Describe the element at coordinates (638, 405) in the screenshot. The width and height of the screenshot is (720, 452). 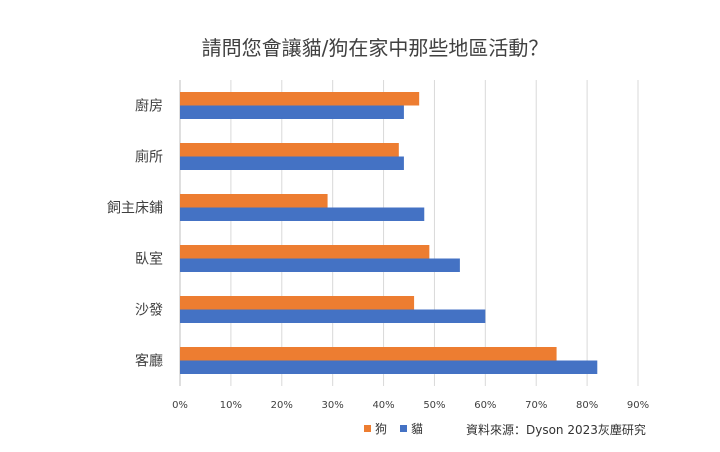
I see `x-tick-label: 90%` at that location.